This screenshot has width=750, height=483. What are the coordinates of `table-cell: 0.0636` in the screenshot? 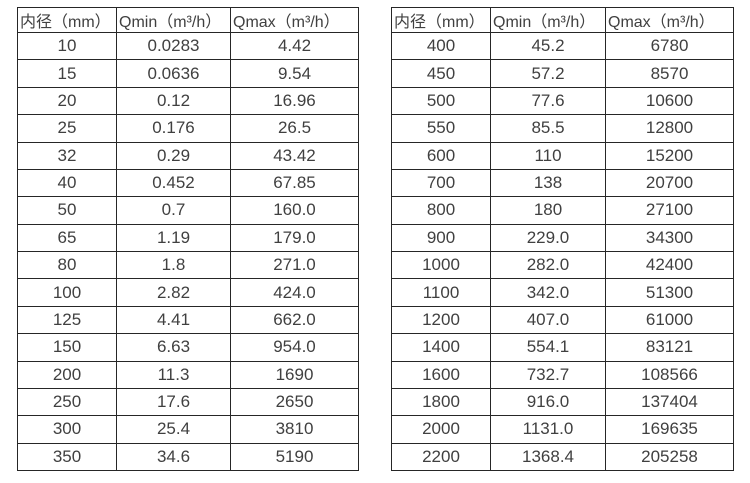 It's located at (173, 73).